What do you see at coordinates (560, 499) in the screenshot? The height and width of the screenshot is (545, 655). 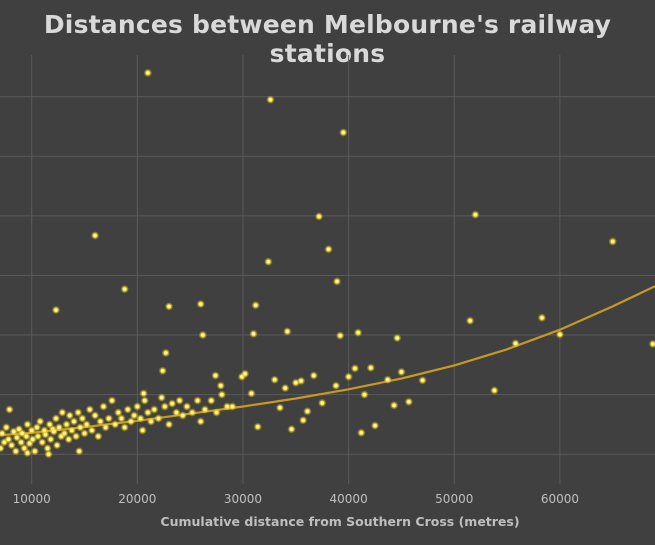 I see `x-tick-label: 60000` at bounding box center [560, 499].